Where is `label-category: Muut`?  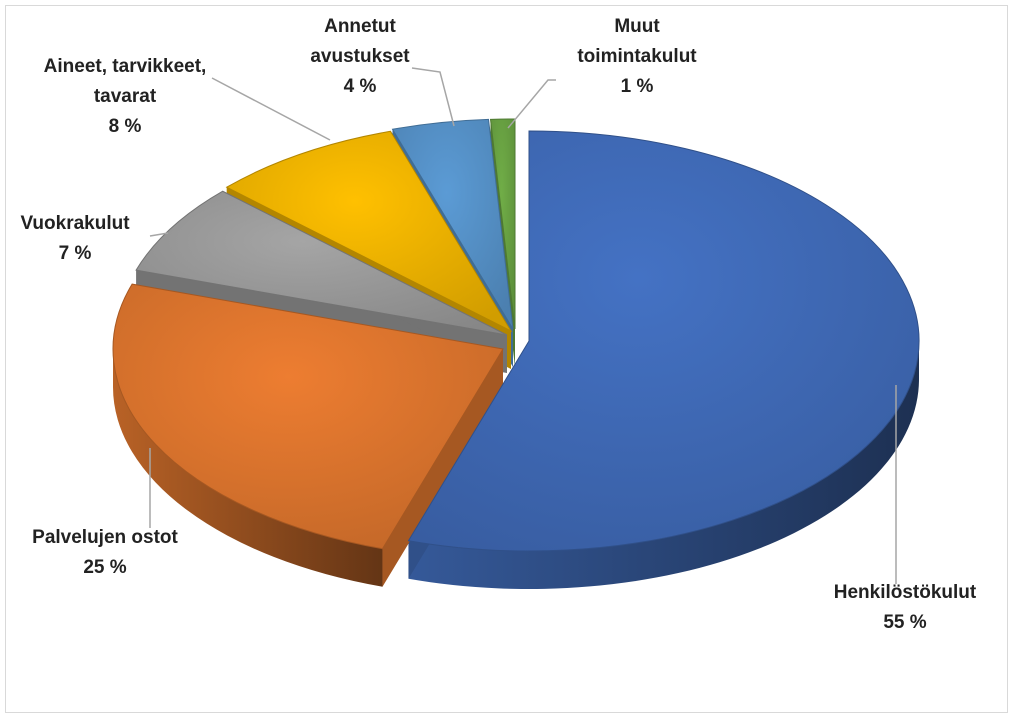 label-category: Muut is located at coordinates (637, 26).